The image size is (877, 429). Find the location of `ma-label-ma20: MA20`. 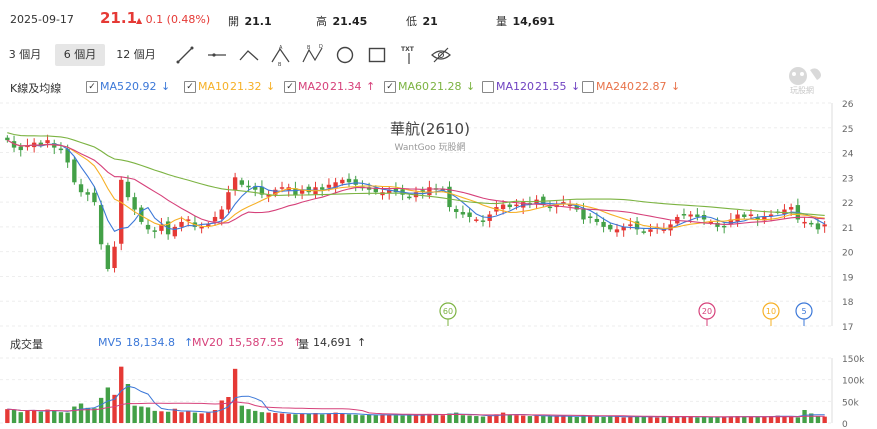

ma-label-ma20: MA20 is located at coordinates (314, 86).